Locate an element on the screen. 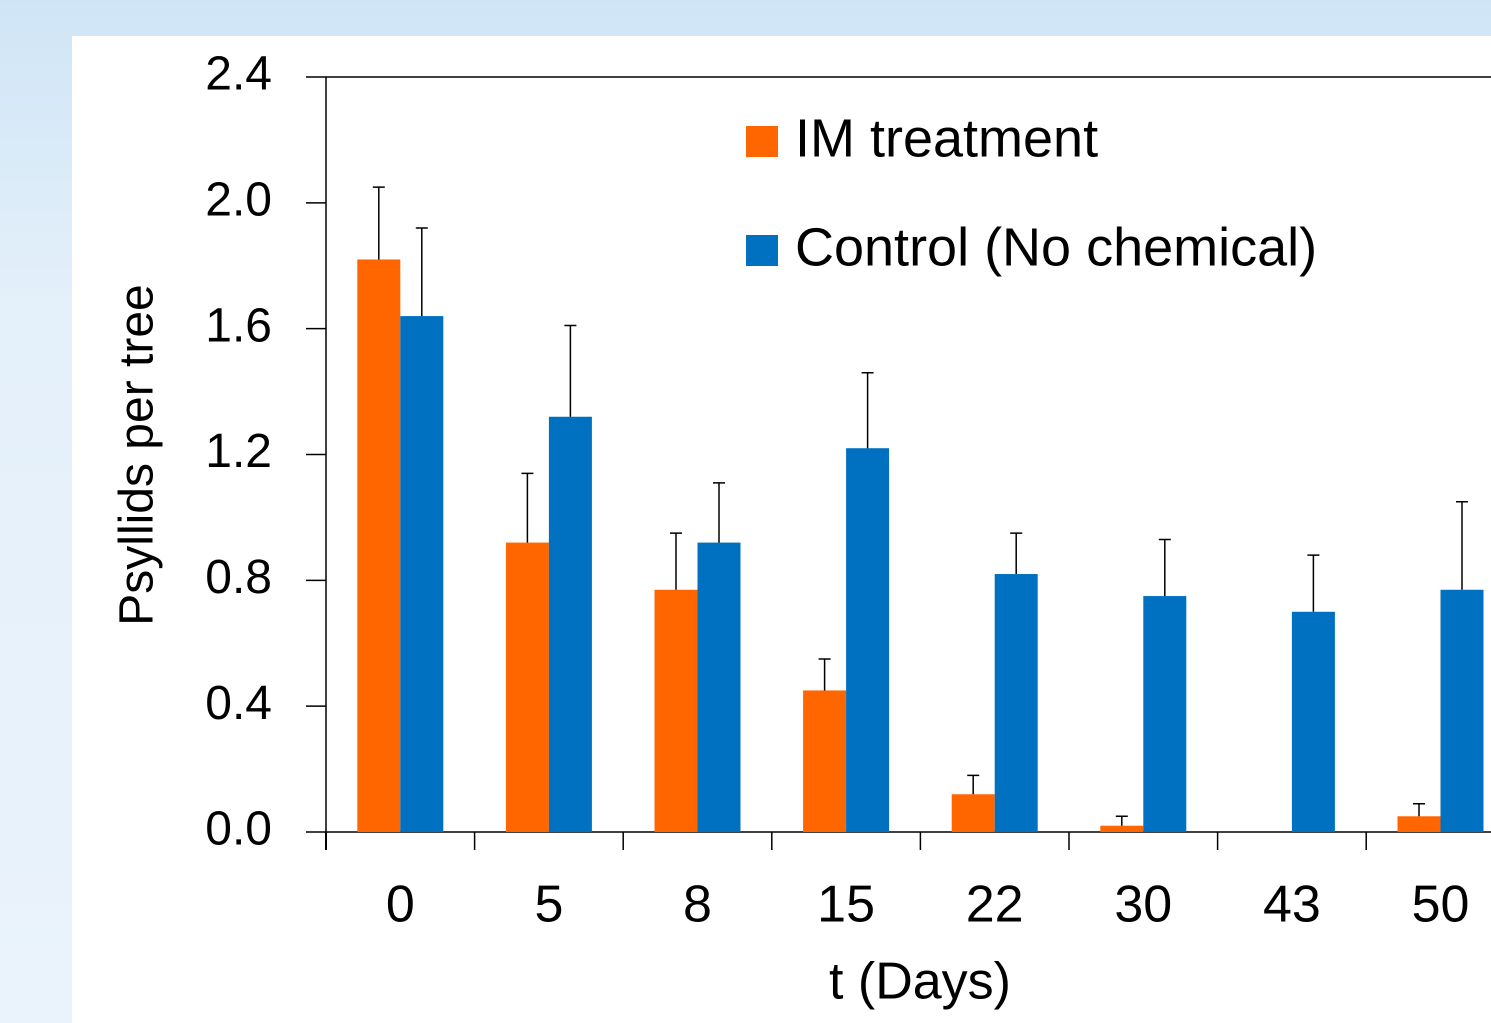  y-tick-label: 1.2 is located at coordinates (238, 451).